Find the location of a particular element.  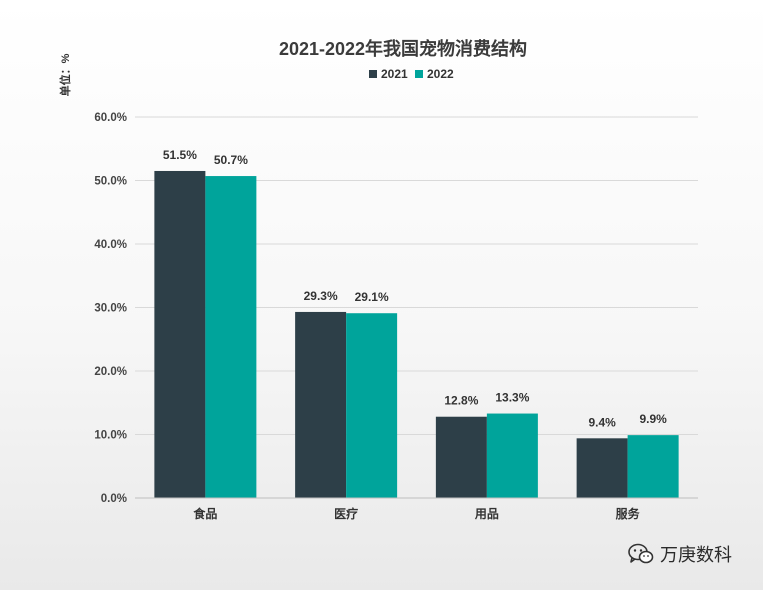

category-label: 医疗 is located at coordinates (346, 513).